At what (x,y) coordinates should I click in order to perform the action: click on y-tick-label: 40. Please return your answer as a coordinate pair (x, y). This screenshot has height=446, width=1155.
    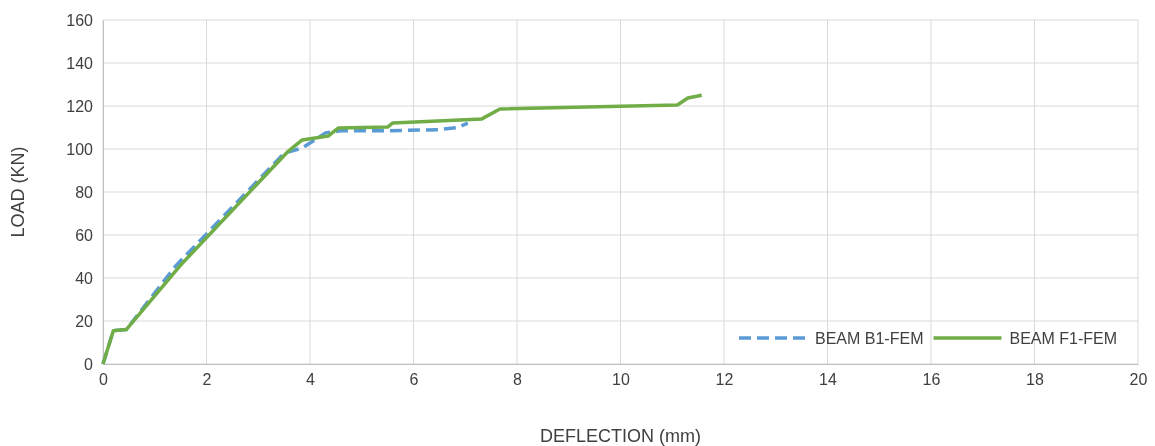
    Looking at the image, I should click on (84, 278).